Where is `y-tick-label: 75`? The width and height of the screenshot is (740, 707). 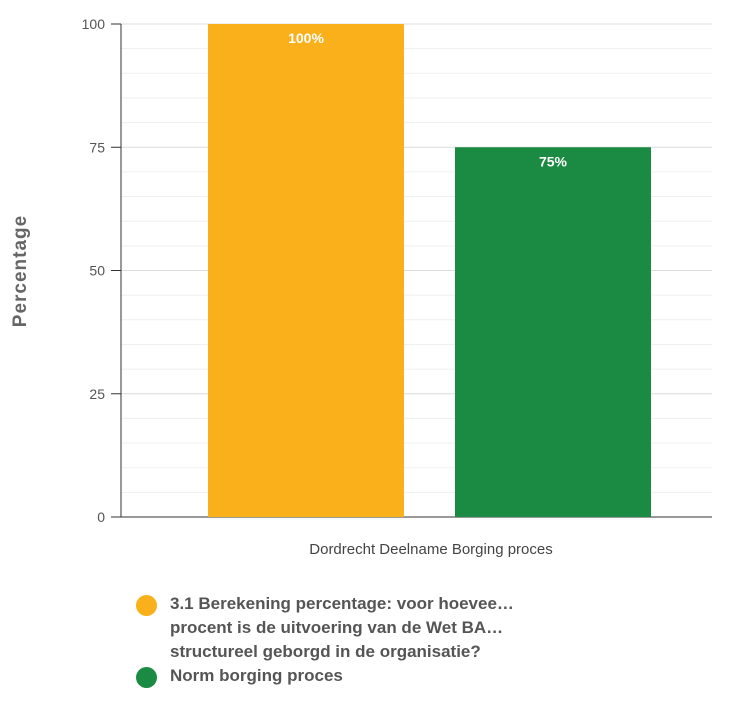
y-tick-label: 75 is located at coordinates (97, 147).